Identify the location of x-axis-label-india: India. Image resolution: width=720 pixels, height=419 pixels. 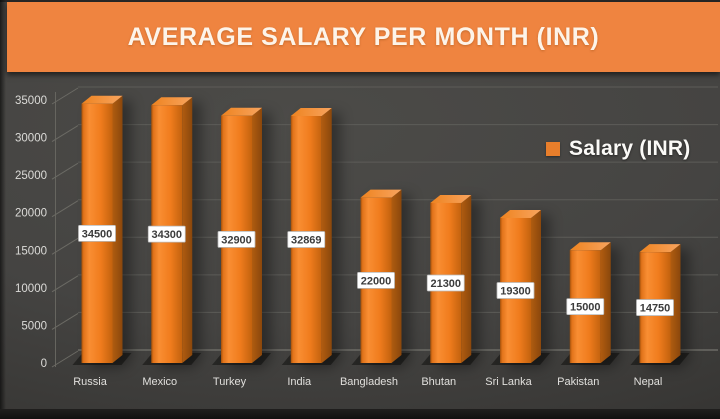
(299, 382).